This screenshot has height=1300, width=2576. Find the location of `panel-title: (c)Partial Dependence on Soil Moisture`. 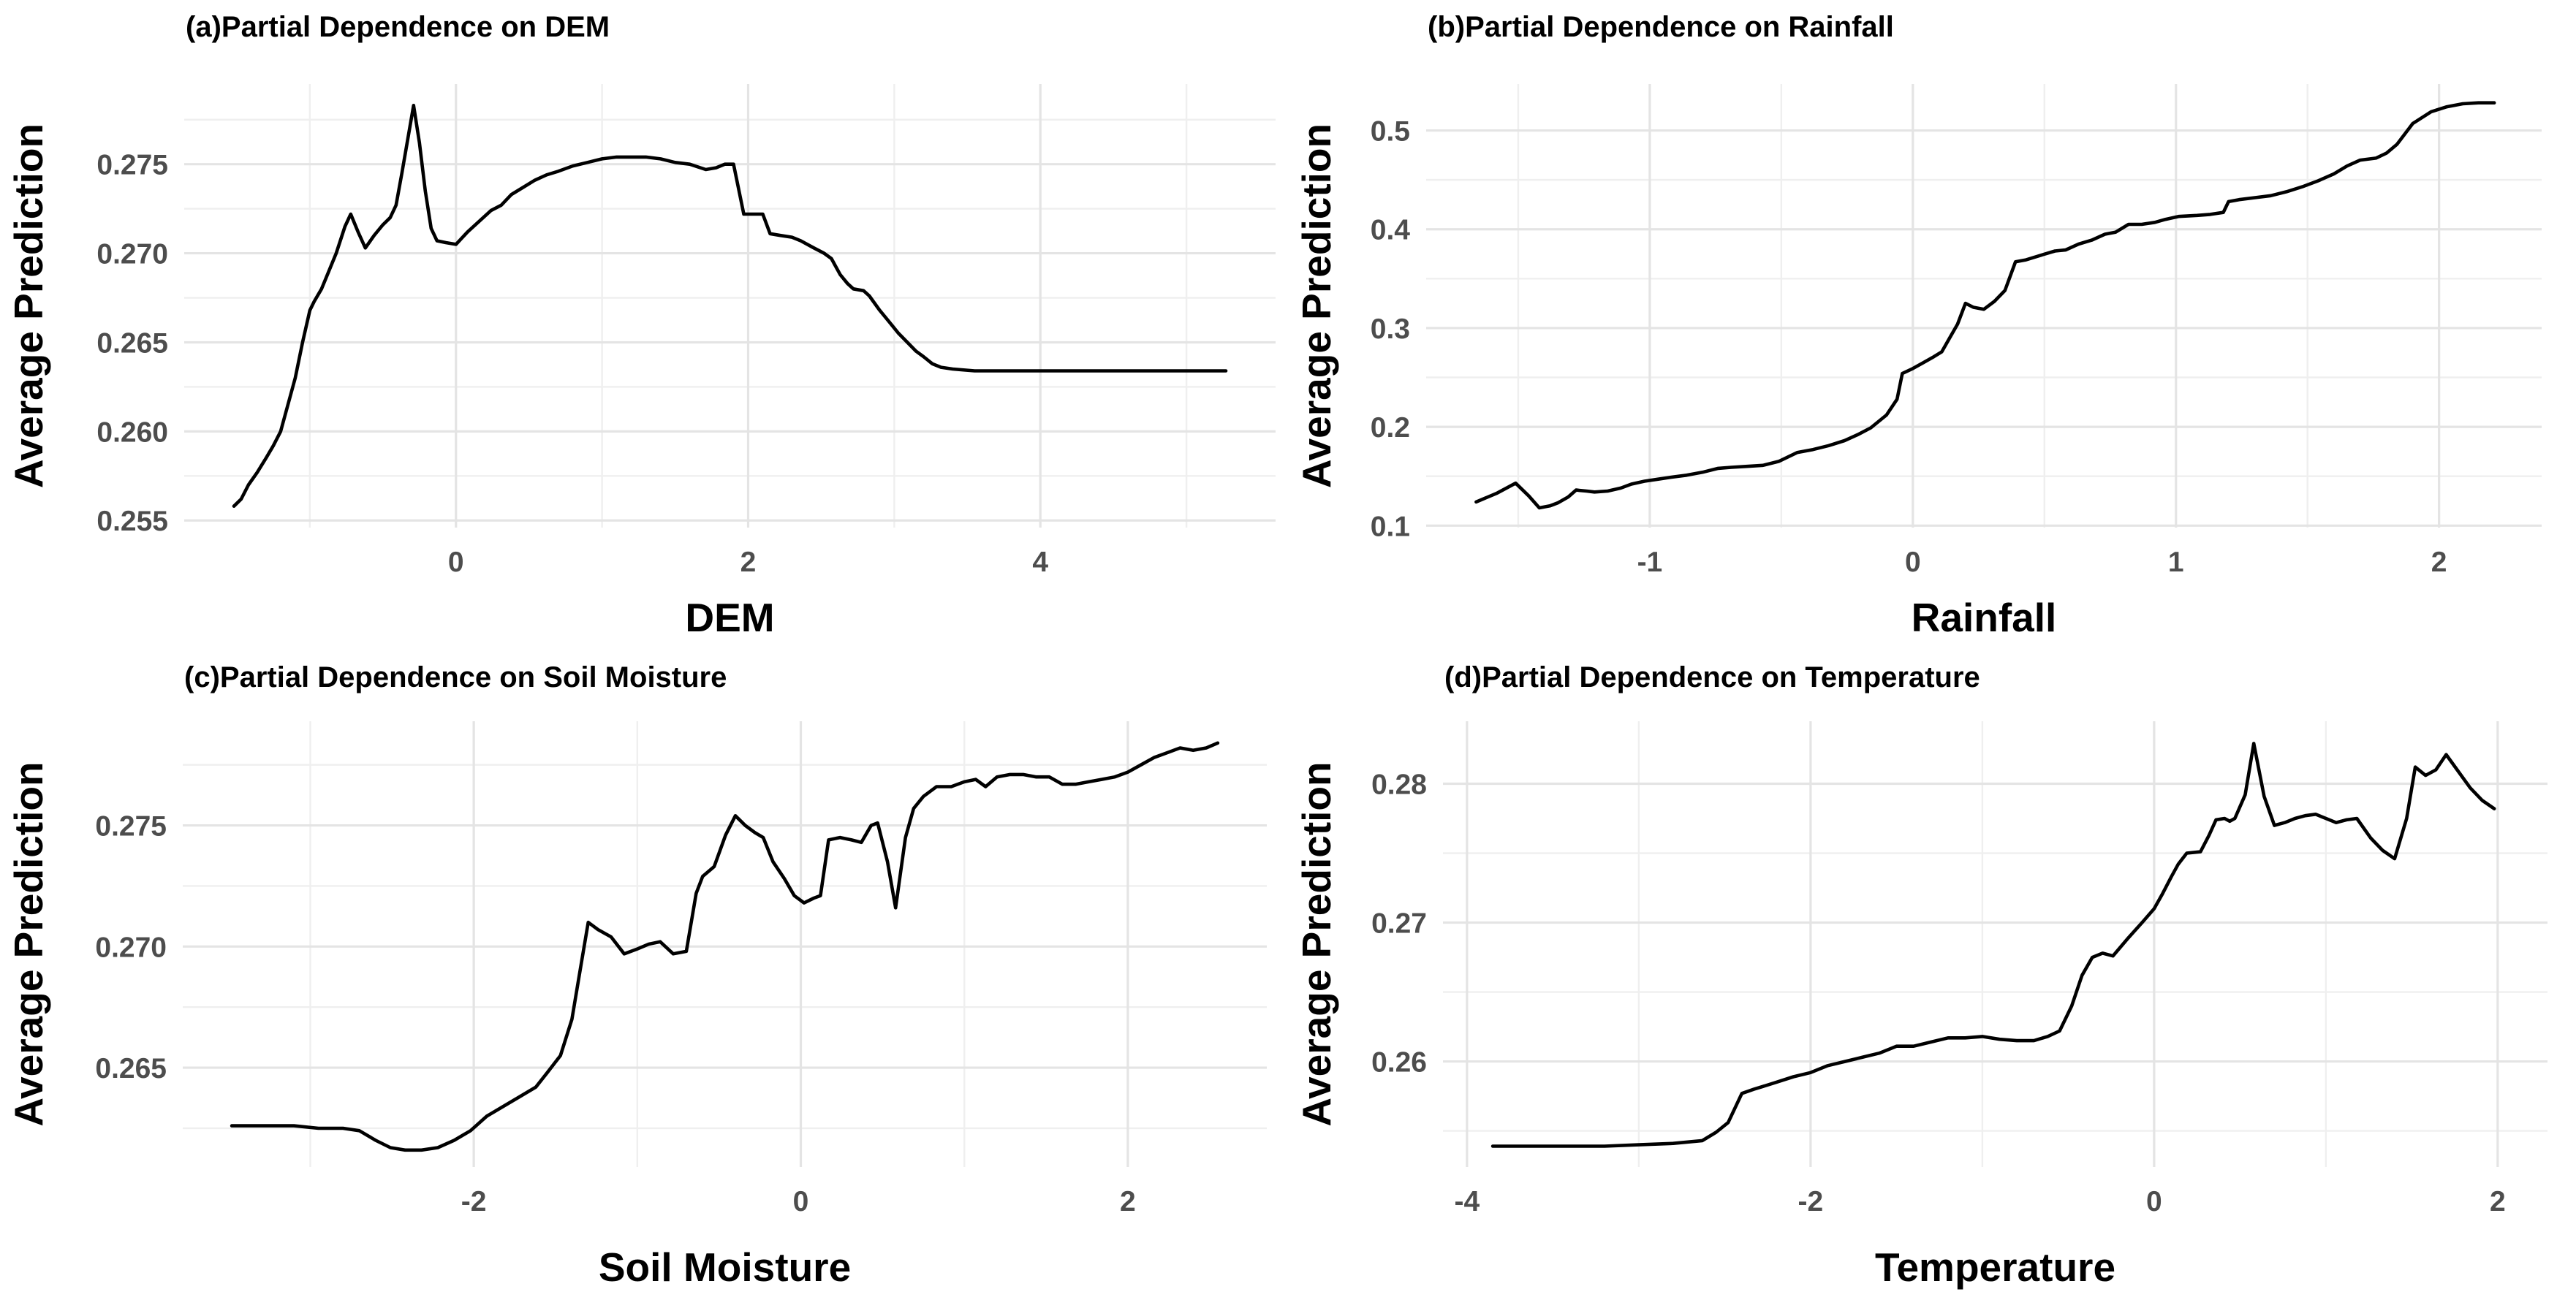

panel-title: (c)Partial Dependence on Soil Moisture is located at coordinates (455, 677).